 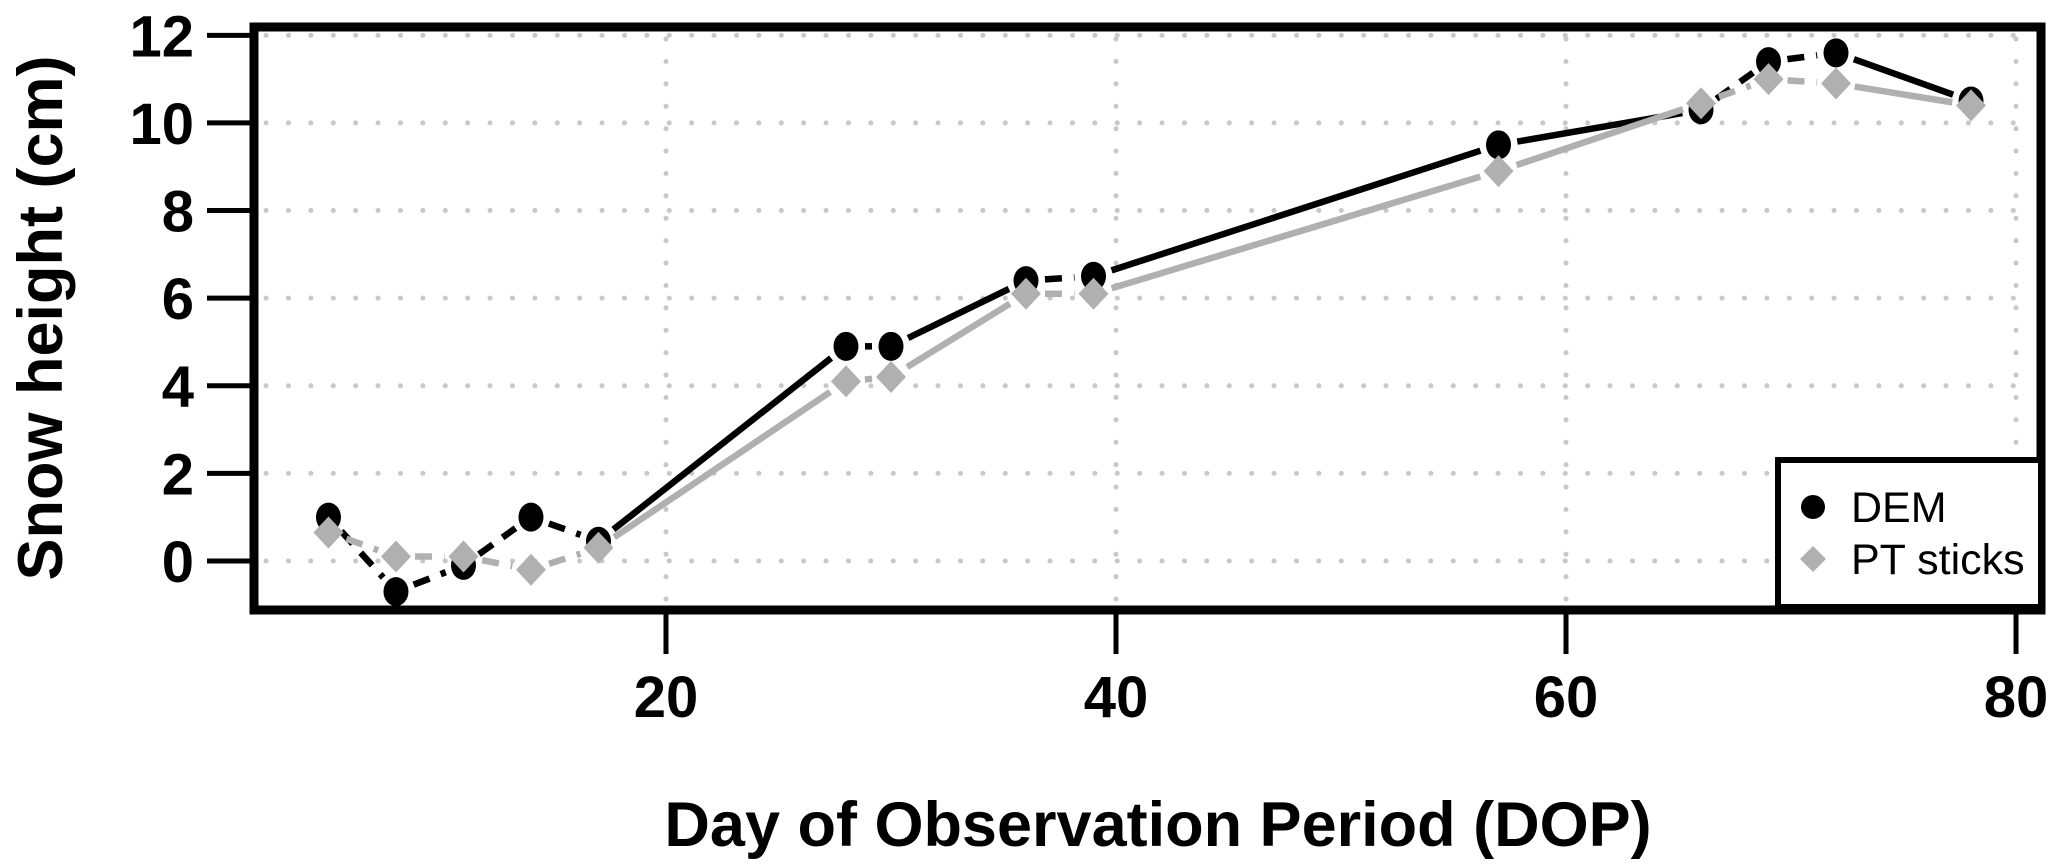 What do you see at coordinates (161, 36) in the screenshot?
I see `y-tick-label: 12` at bounding box center [161, 36].